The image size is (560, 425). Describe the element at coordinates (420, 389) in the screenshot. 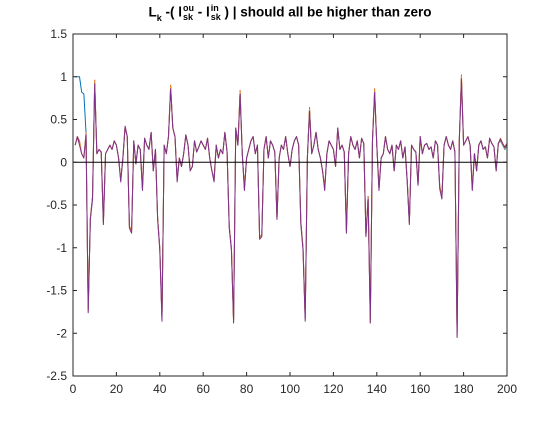

I see `x-tick-label: 160` at that location.